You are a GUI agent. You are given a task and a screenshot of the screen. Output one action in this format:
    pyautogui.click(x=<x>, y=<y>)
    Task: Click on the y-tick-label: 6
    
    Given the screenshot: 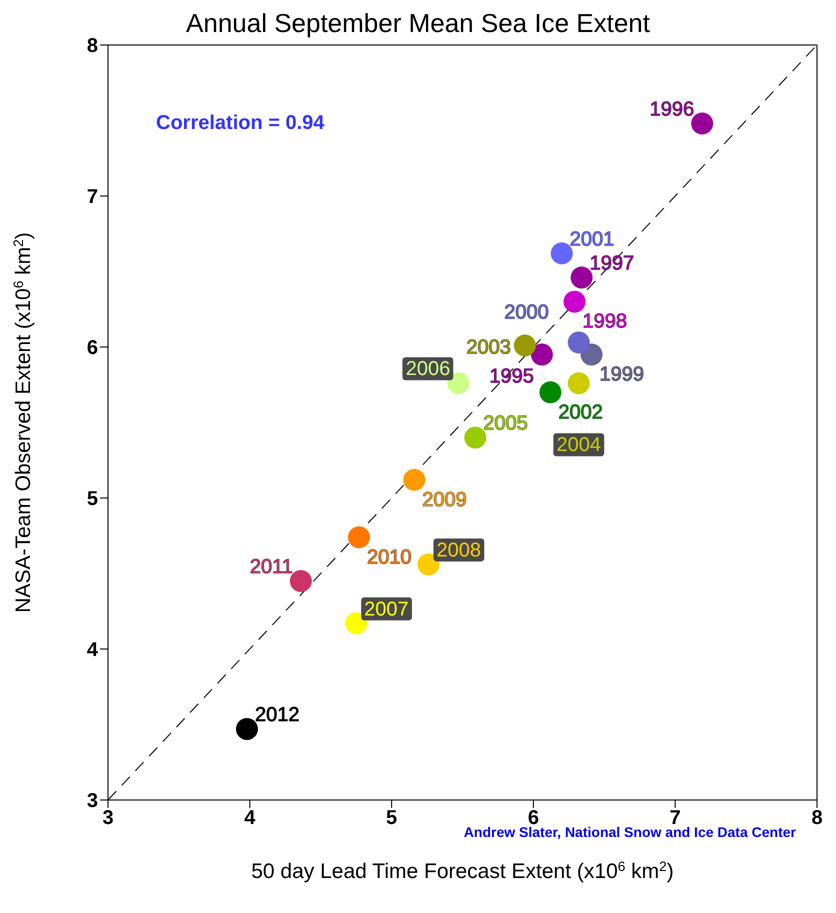 What is the action you would take?
    pyautogui.click(x=92, y=348)
    